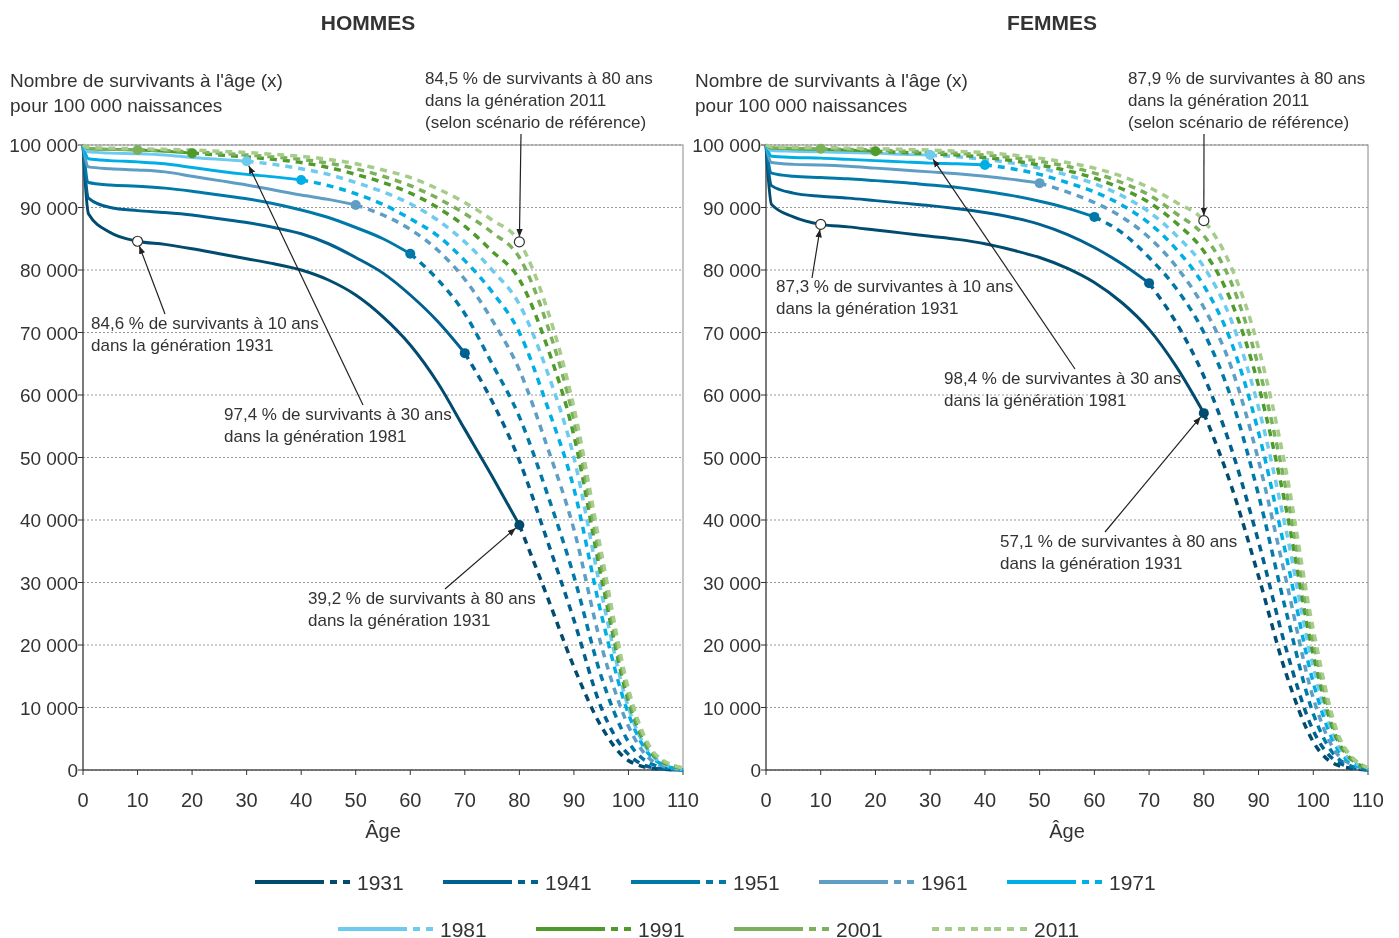 The width and height of the screenshot is (1399, 938). I want to click on legend-label: 1991, so click(661, 928).